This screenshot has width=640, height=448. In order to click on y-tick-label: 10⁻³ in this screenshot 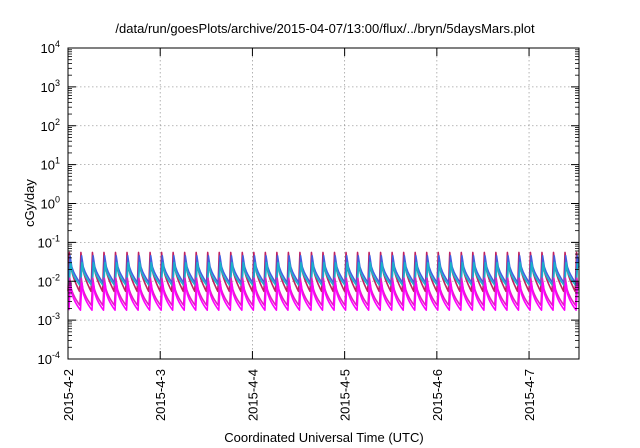, I will do `click(49, 319)`.